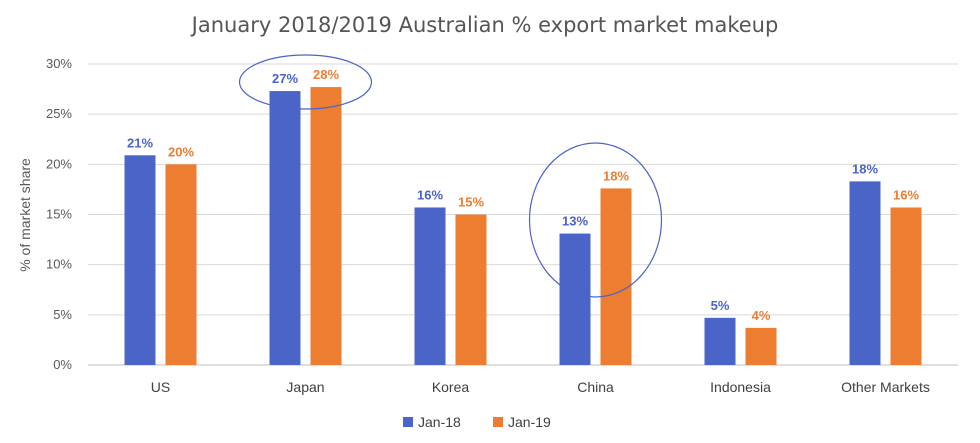 This screenshot has width=980, height=443. Describe the element at coordinates (865, 273) in the screenshot. I see `bar-jan-18-other-markets` at that location.